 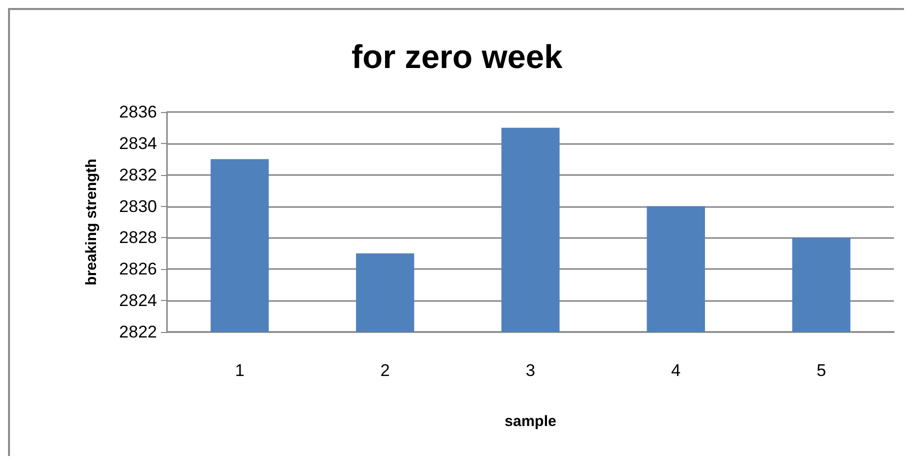 What do you see at coordinates (530, 421) in the screenshot?
I see `x-axis-title: sample` at bounding box center [530, 421].